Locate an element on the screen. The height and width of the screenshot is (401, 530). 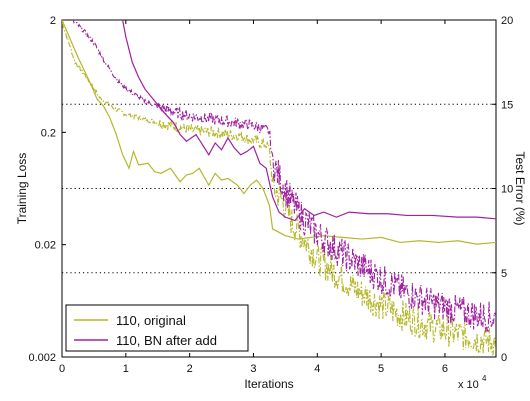
y-left-axis-label: Training Loss is located at coordinates (22, 189).